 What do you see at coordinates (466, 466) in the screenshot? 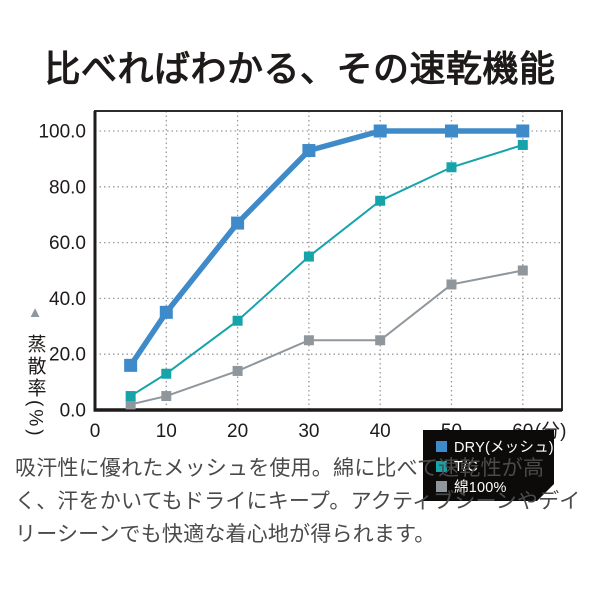
I see `legend-label-tc: T/C` at bounding box center [466, 466].